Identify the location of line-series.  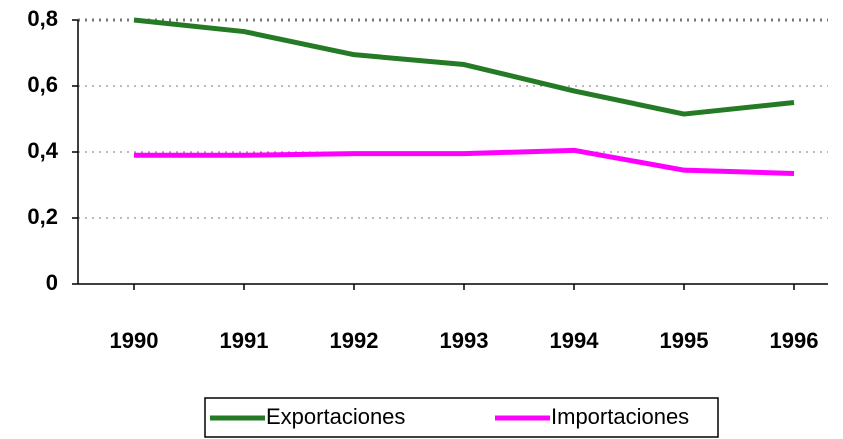
(464, 161).